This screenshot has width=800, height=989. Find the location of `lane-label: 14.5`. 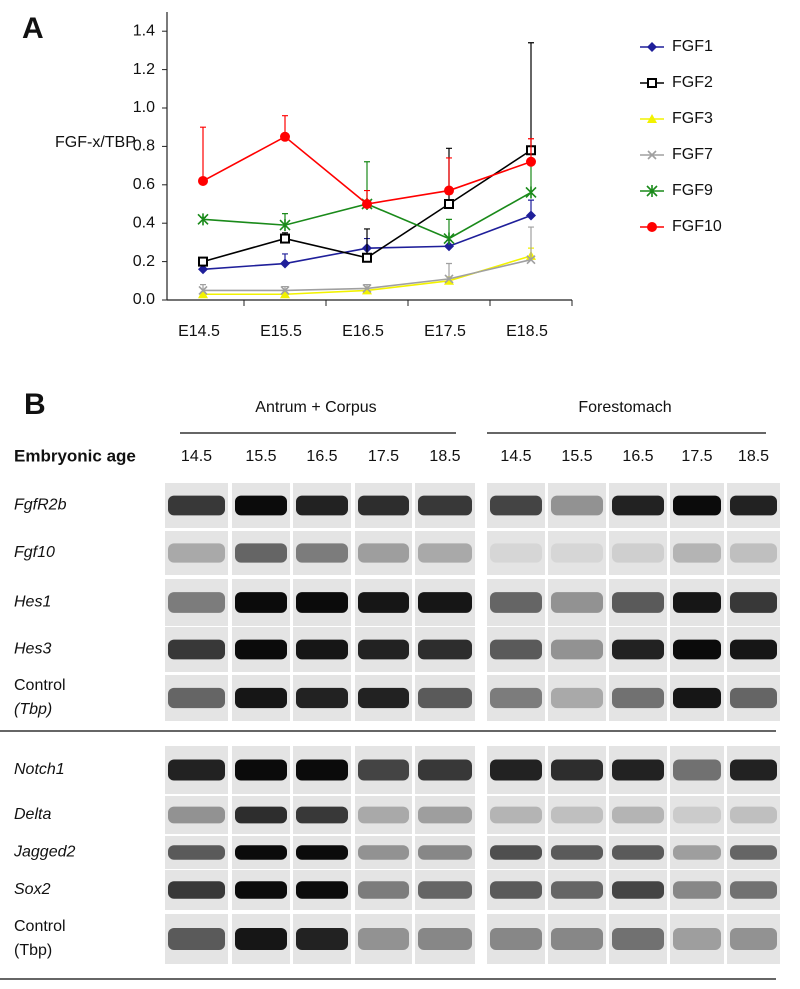

lane-label: 14.5 is located at coordinates (196, 456).